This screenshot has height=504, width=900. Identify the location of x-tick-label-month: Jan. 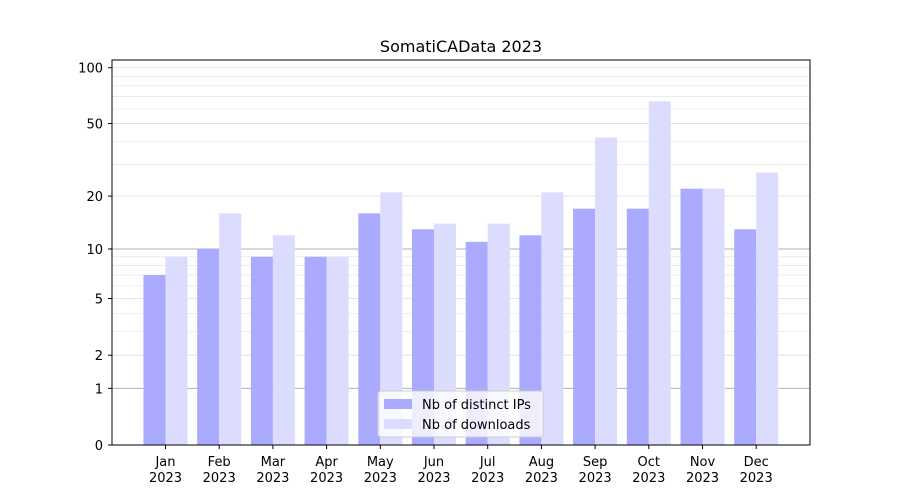
(164, 462).